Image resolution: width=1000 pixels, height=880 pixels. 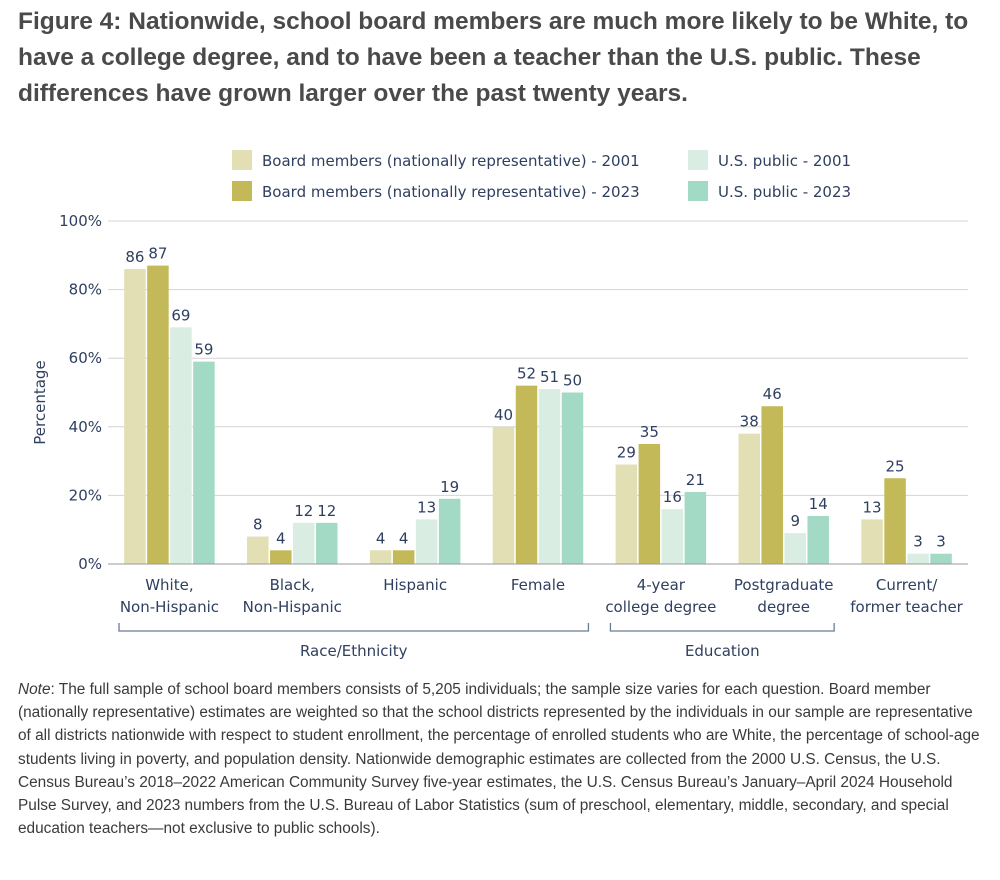 I want to click on x-tick-label: former teacher, so click(x=906, y=607).